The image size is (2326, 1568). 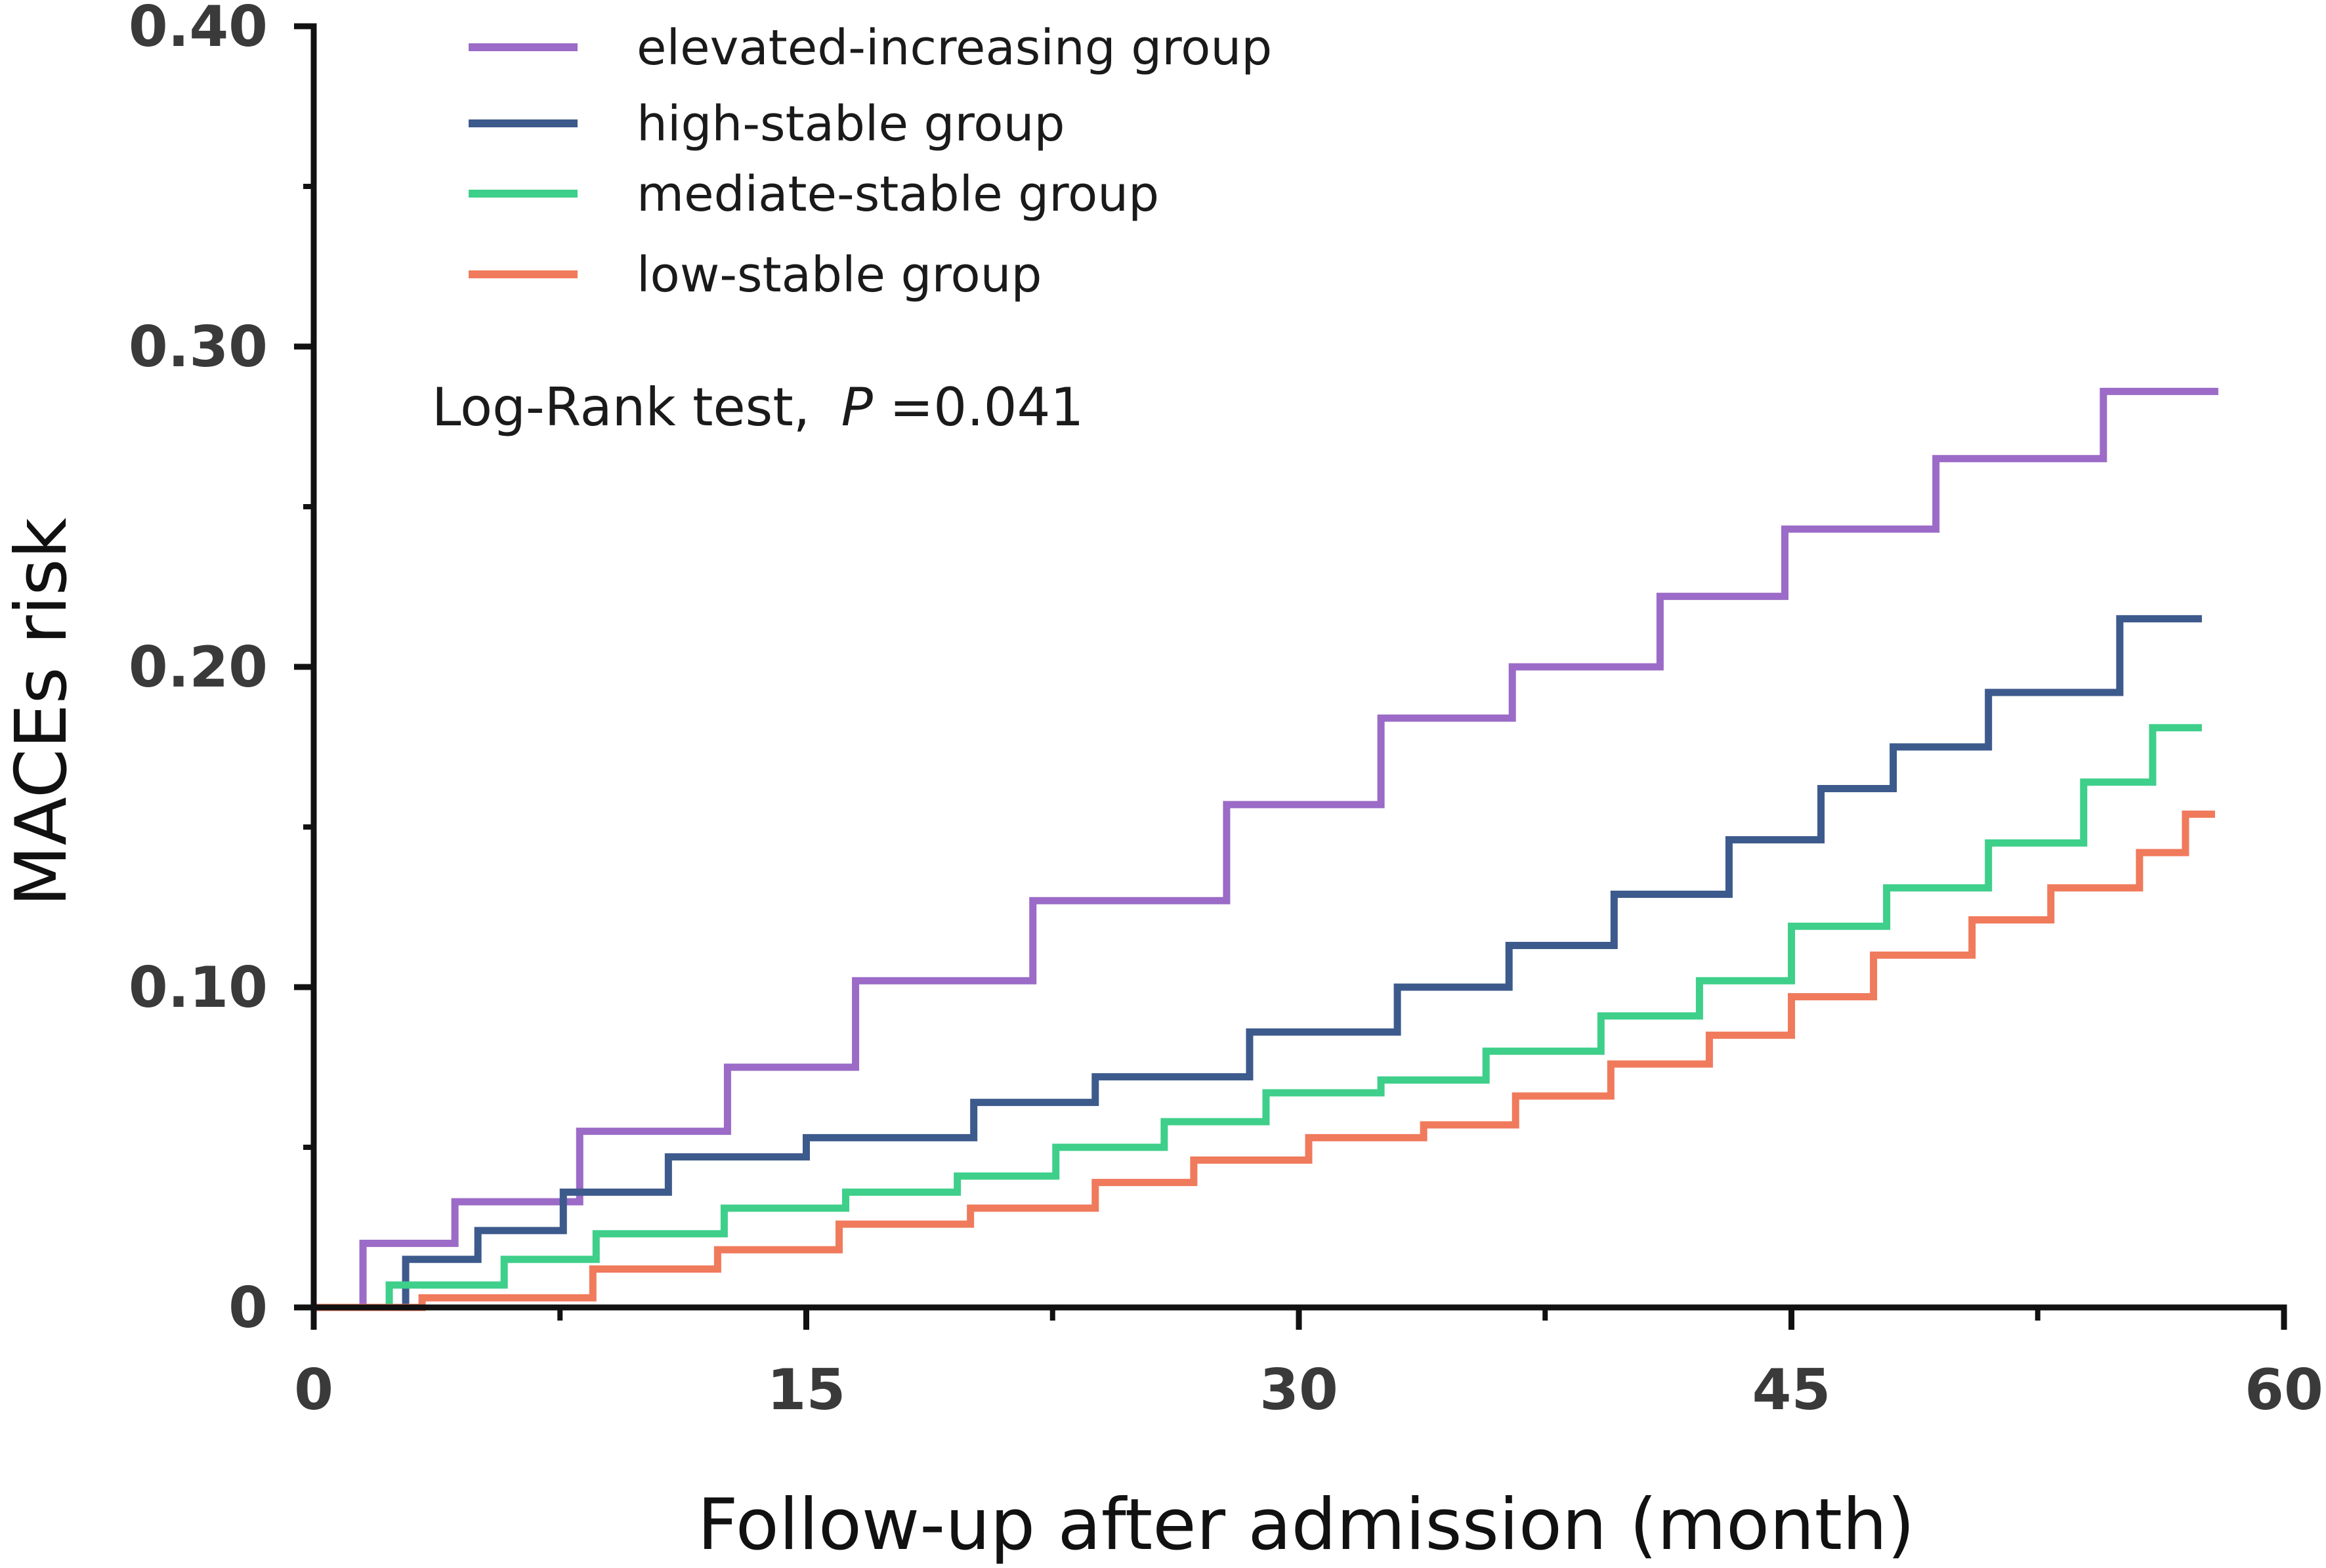 I want to click on x-tick-label: 15, so click(x=806, y=1390).